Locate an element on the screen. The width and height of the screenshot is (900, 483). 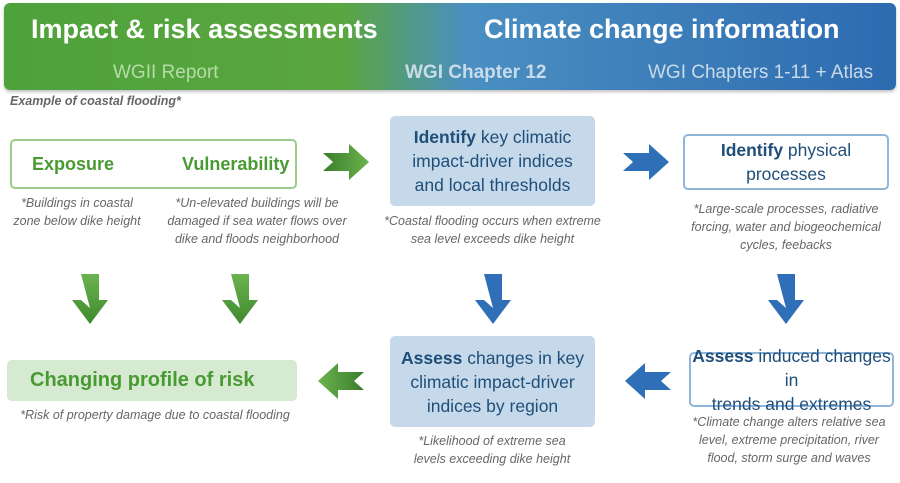
exposure-vulnerability-box is located at coordinates (153, 164).